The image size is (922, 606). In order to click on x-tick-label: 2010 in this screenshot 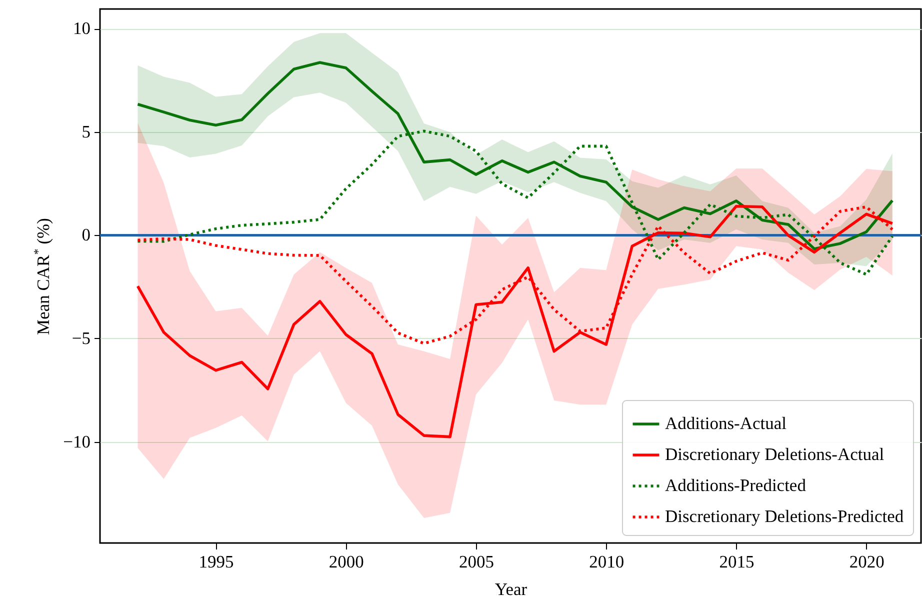, I will do `click(606, 562)`.